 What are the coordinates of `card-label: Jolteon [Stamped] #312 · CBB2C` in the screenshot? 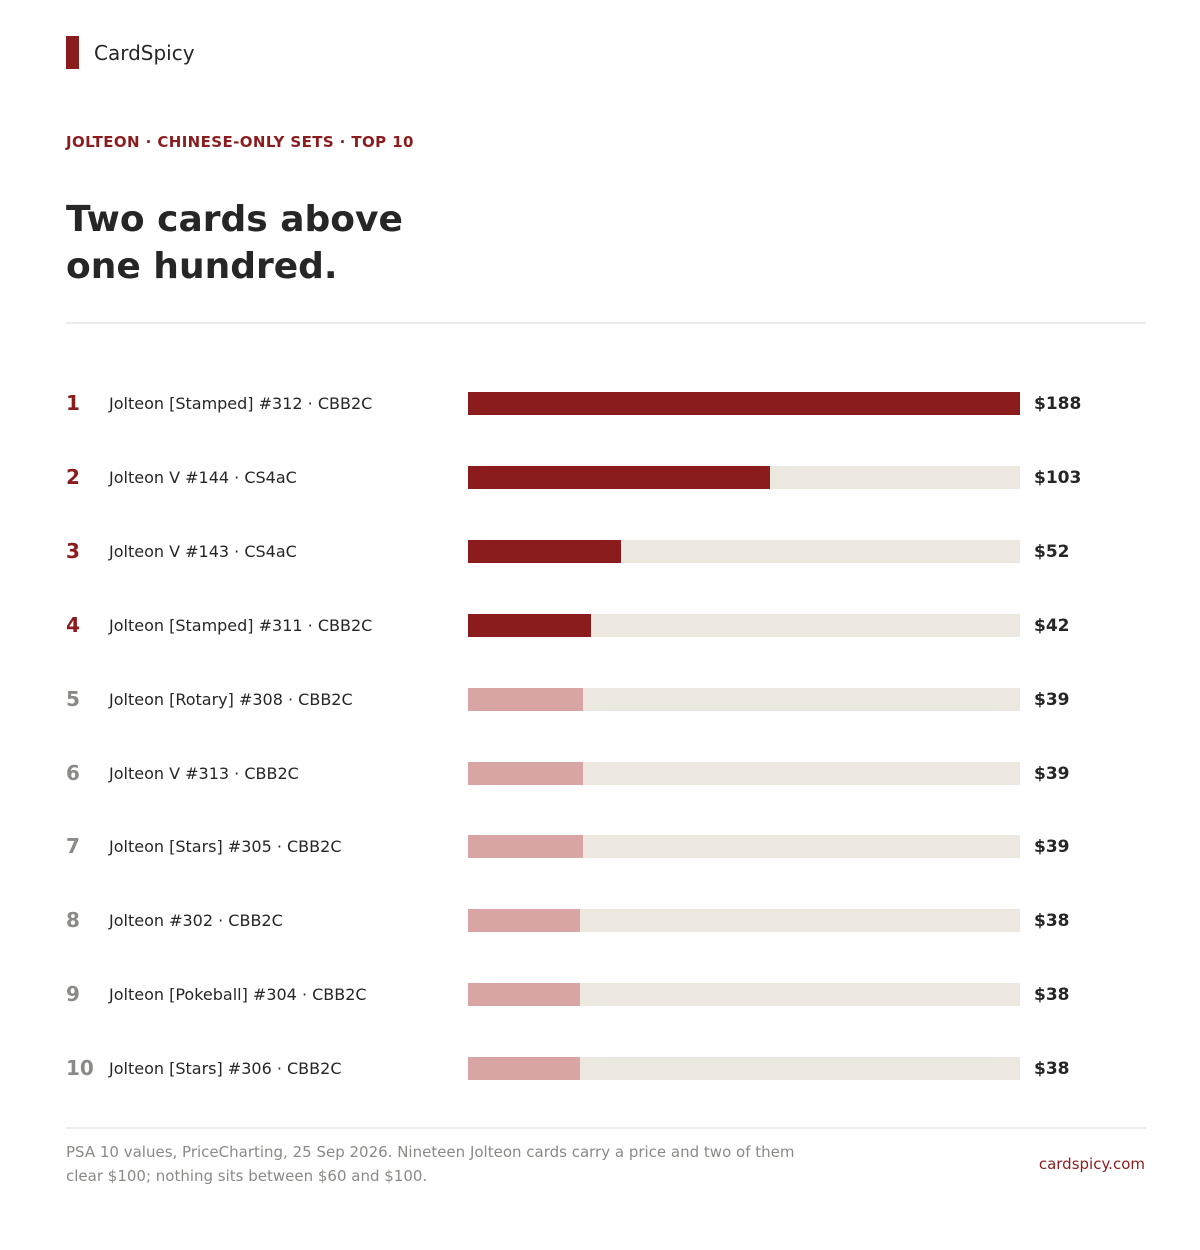 It's located at (241, 403).